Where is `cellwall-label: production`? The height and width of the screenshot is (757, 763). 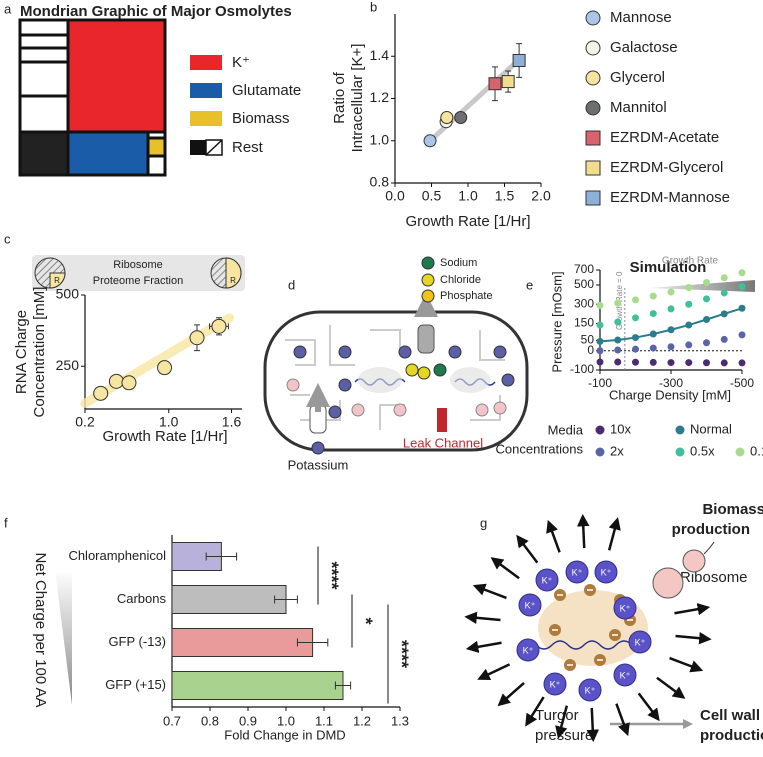
cellwall-label: production is located at coordinates (731, 735).